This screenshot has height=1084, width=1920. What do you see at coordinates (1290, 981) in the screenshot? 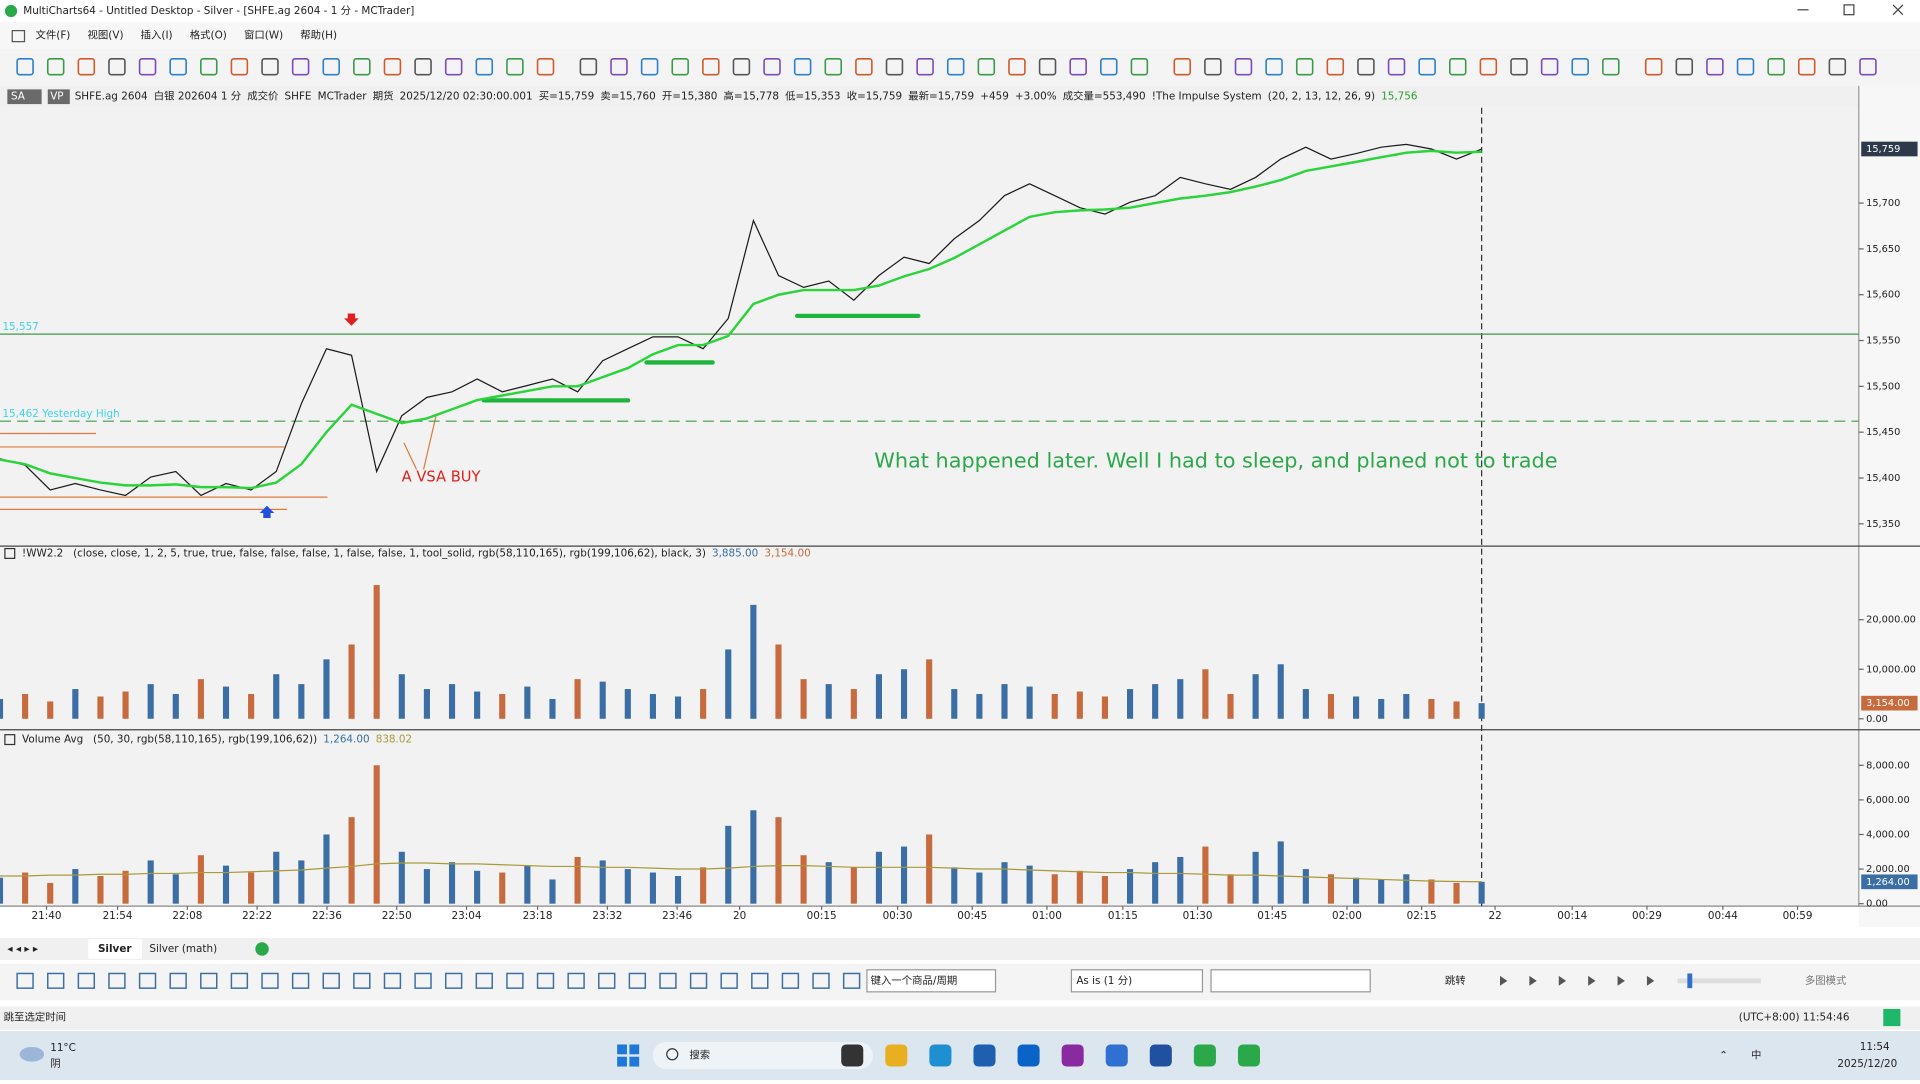
I see `date-input` at bounding box center [1290, 981].